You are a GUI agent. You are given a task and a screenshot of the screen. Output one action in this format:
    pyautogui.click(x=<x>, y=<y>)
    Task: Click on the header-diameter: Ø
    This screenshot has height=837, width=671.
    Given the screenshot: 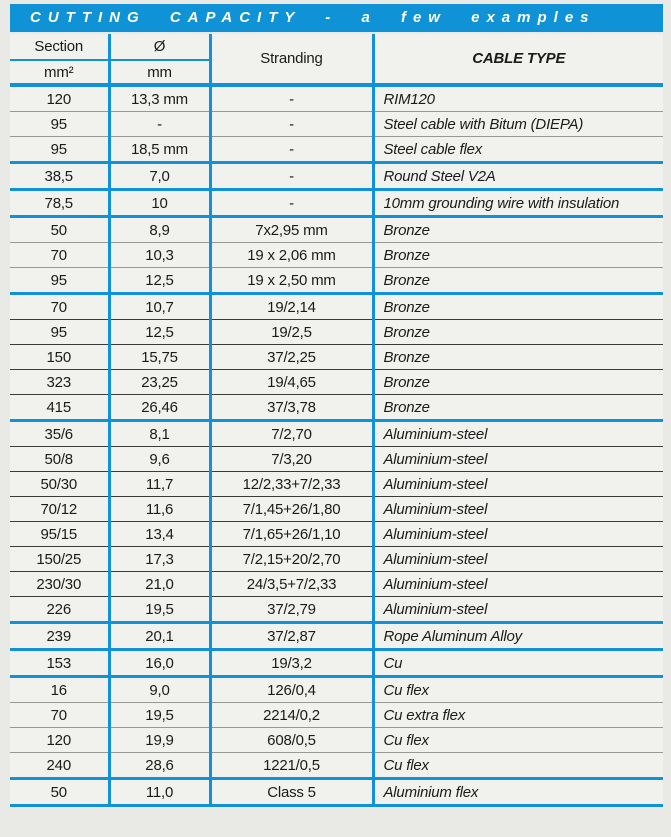 What is the action you would take?
    pyautogui.click(x=160, y=47)
    